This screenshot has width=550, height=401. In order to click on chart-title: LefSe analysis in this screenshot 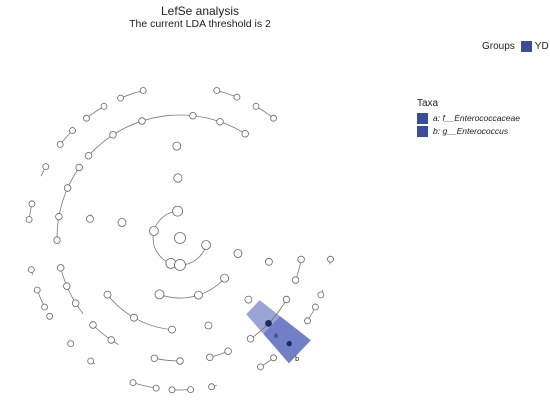, I will do `click(200, 11)`.